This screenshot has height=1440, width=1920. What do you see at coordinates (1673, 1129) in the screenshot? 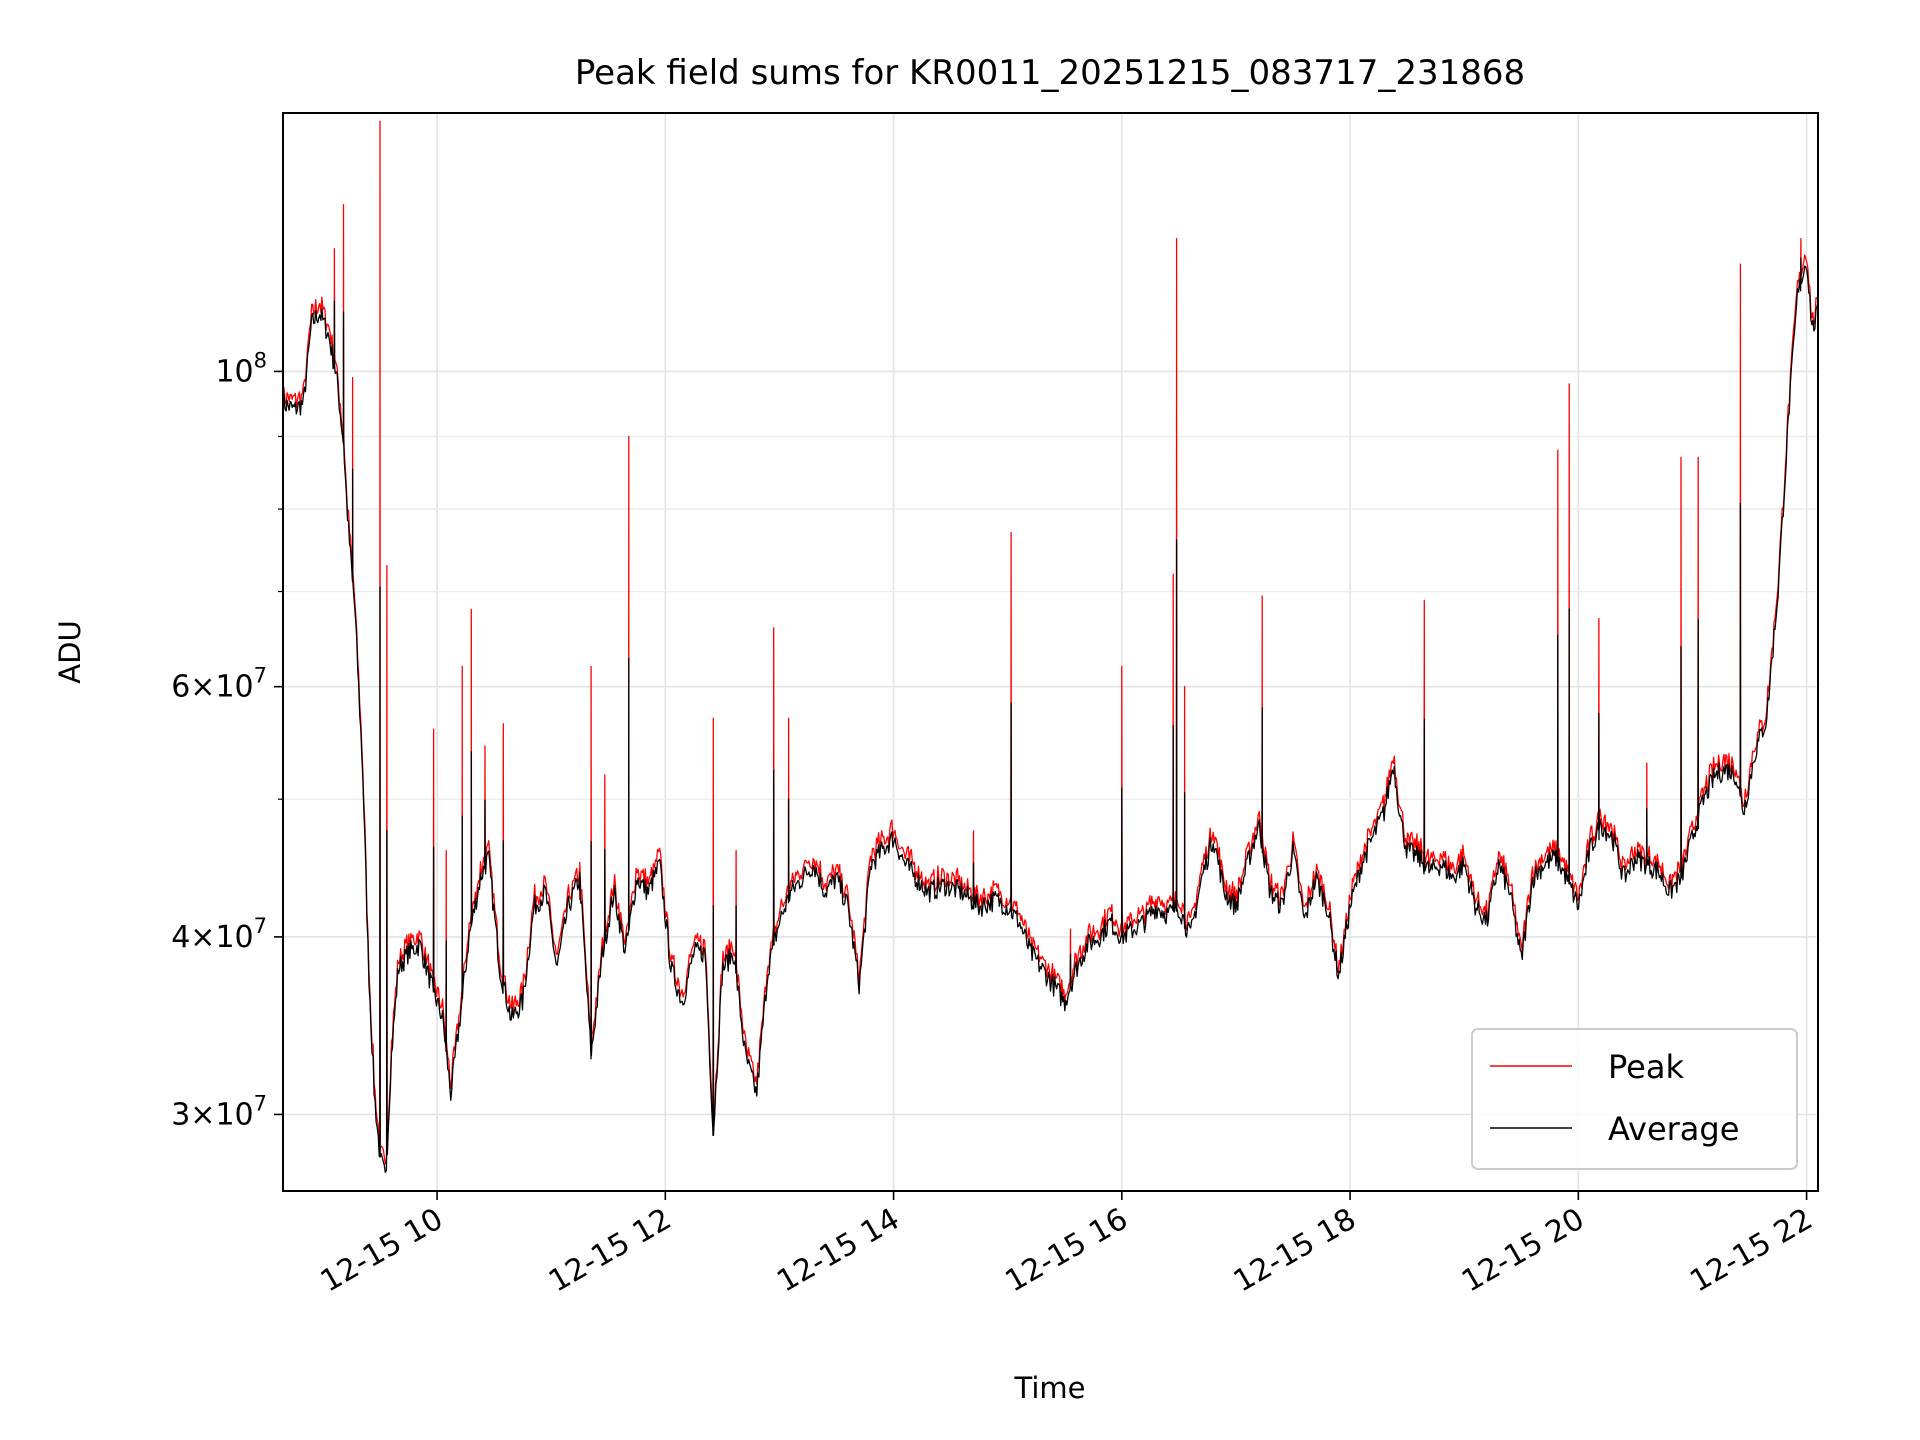
I see `legend-label-average: Average` at bounding box center [1673, 1129].